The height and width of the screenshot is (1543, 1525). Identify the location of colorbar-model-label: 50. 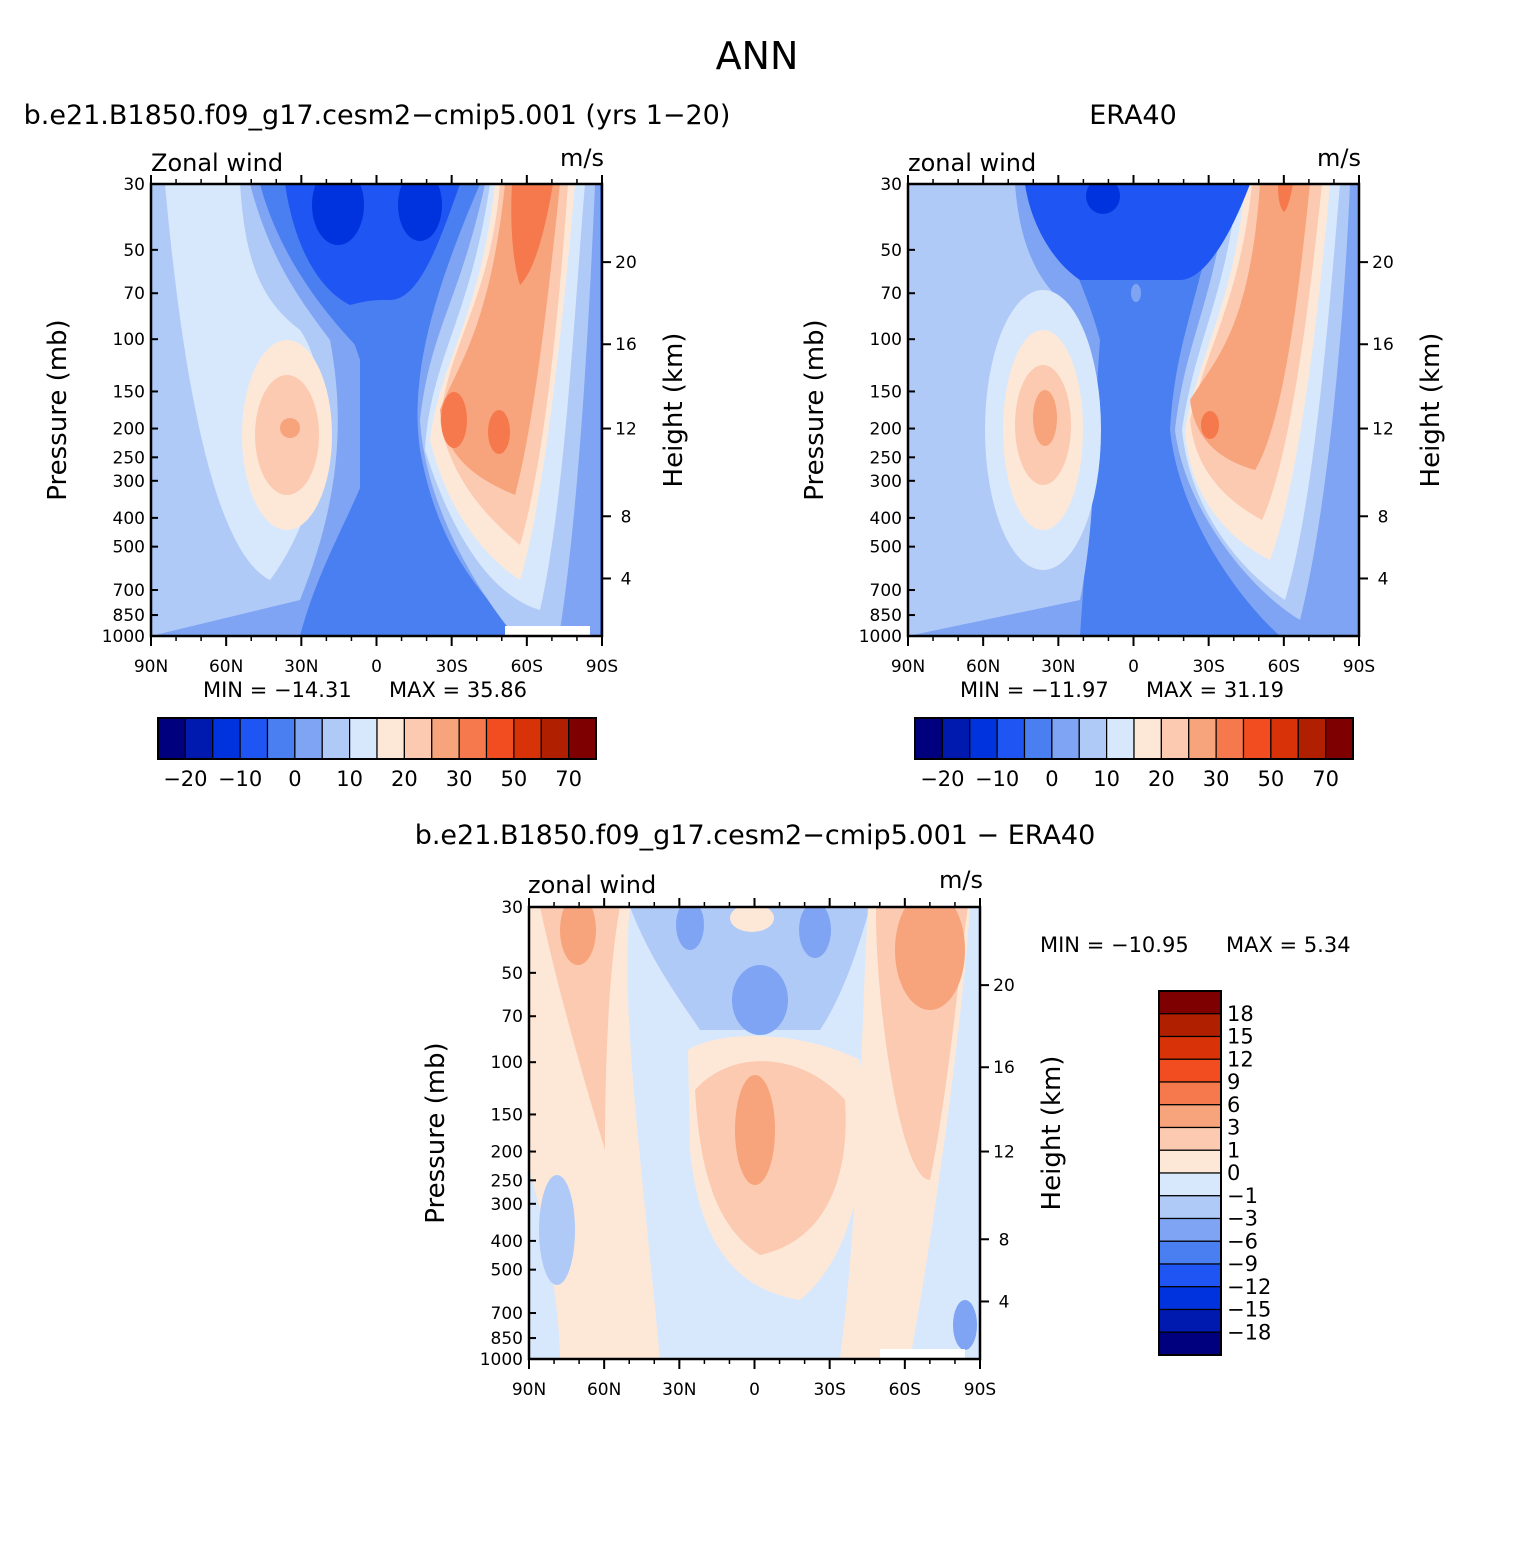
(514, 779).